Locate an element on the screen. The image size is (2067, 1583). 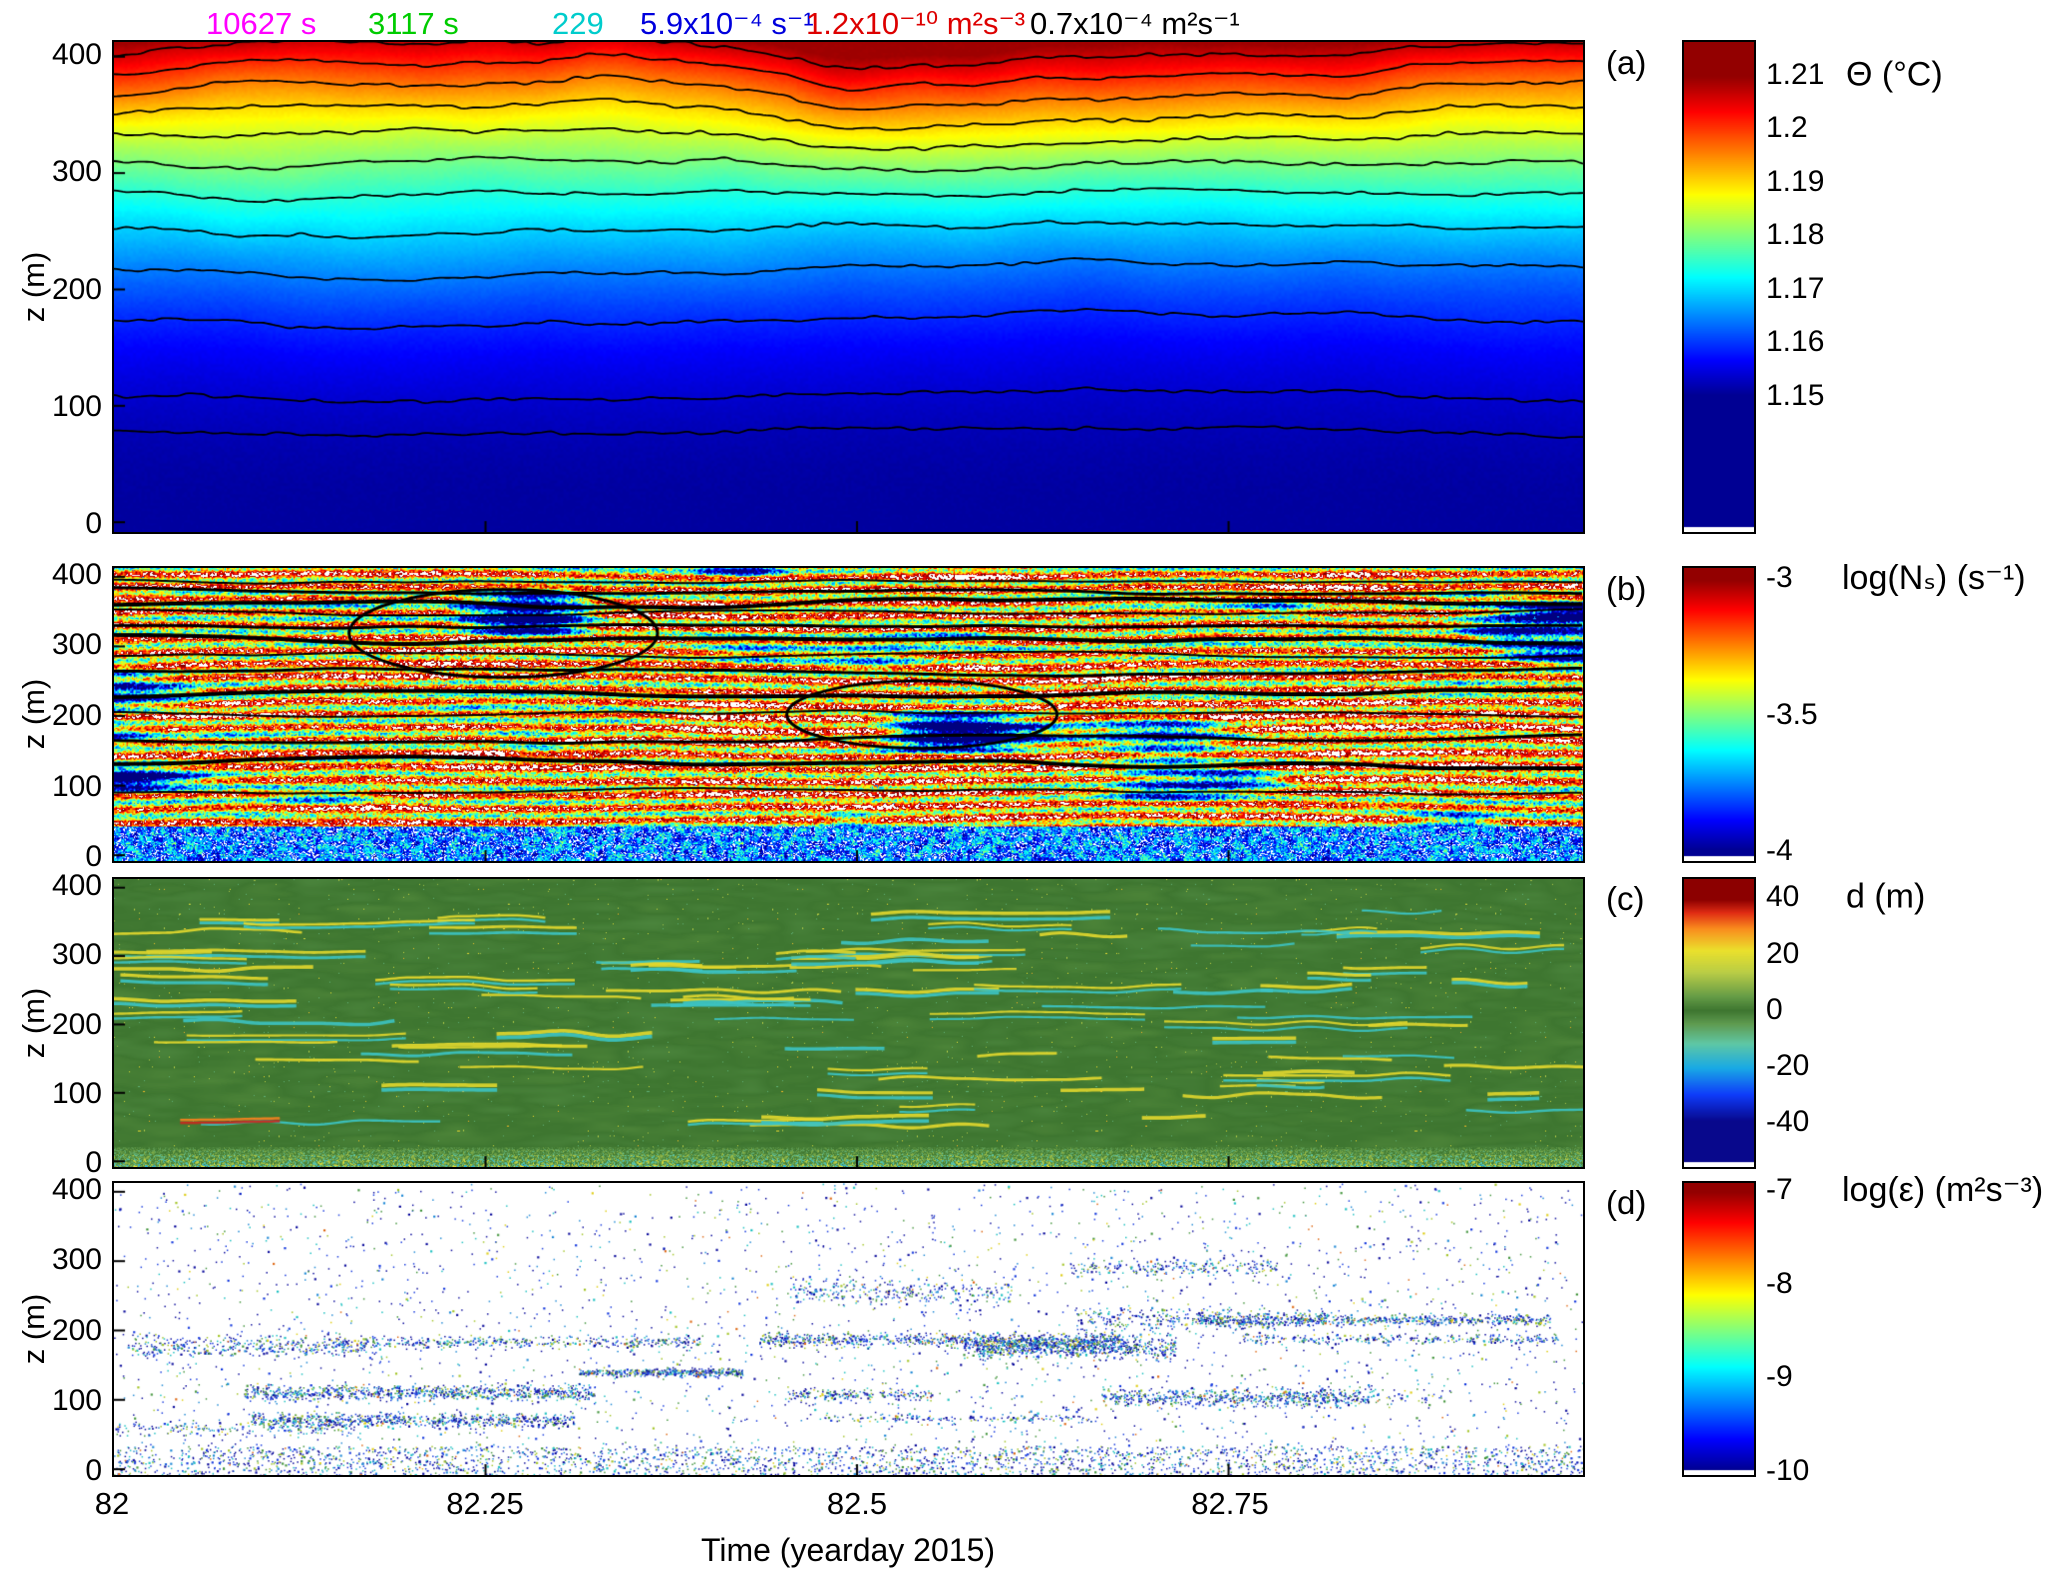
y-tick-c-0: 0 is located at coordinates (93, 1162).